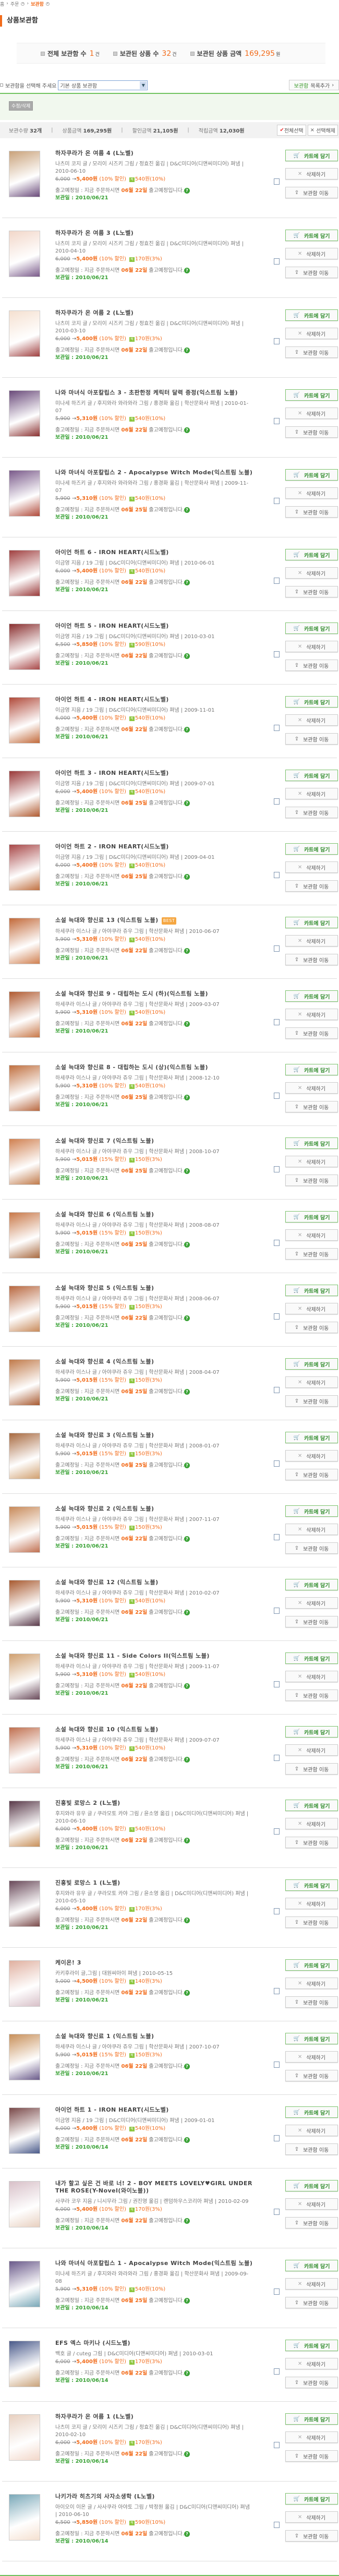 The height and width of the screenshot is (2576, 339). I want to click on item-title: 하자쿠라가 온 여름 4 (L노벨), so click(94, 153).